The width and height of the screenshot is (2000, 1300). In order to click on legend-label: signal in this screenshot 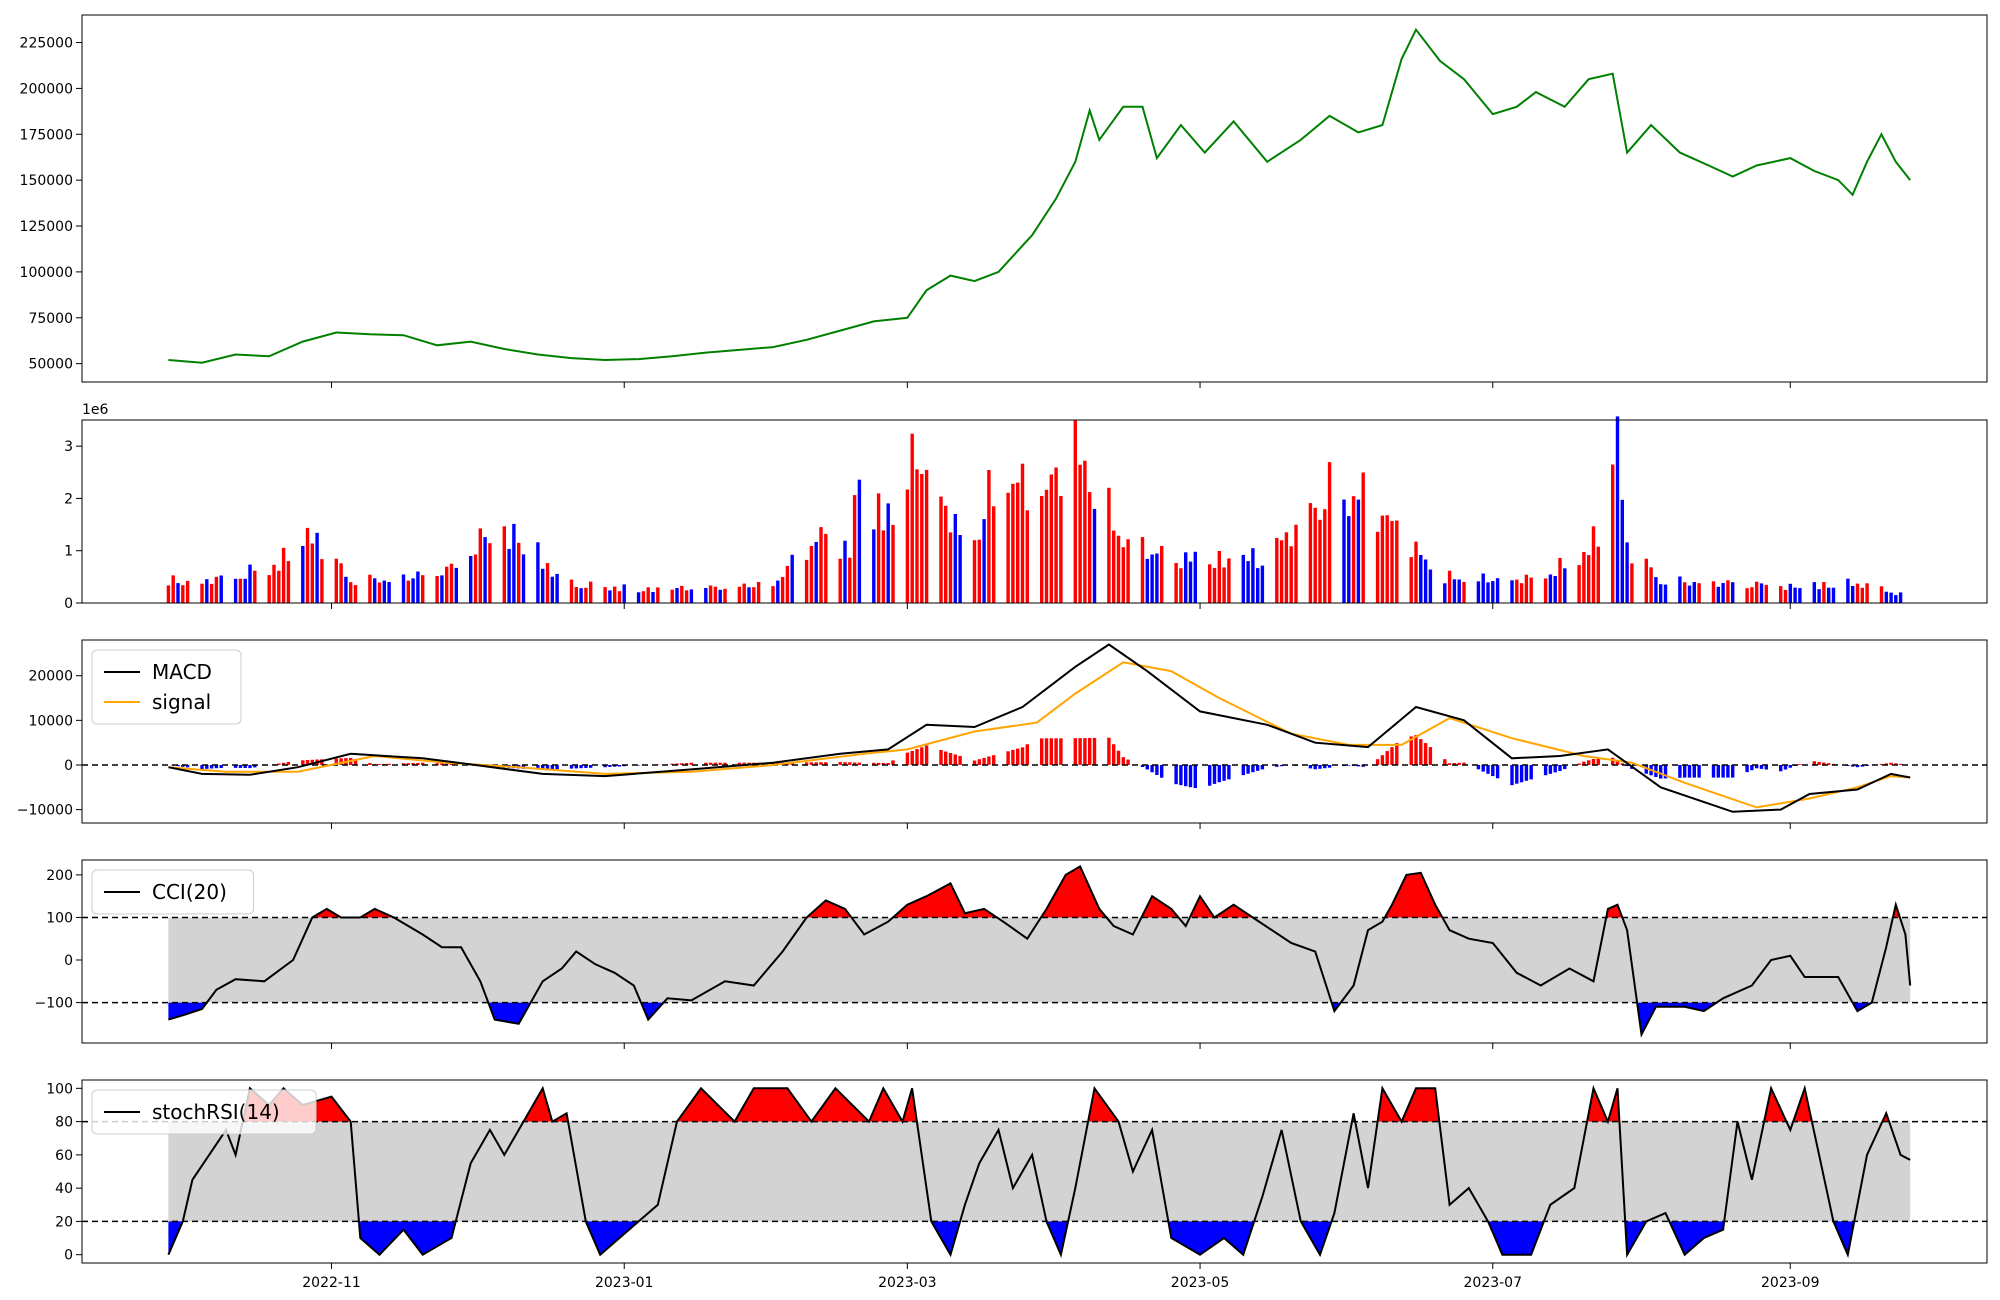, I will do `click(181, 702)`.